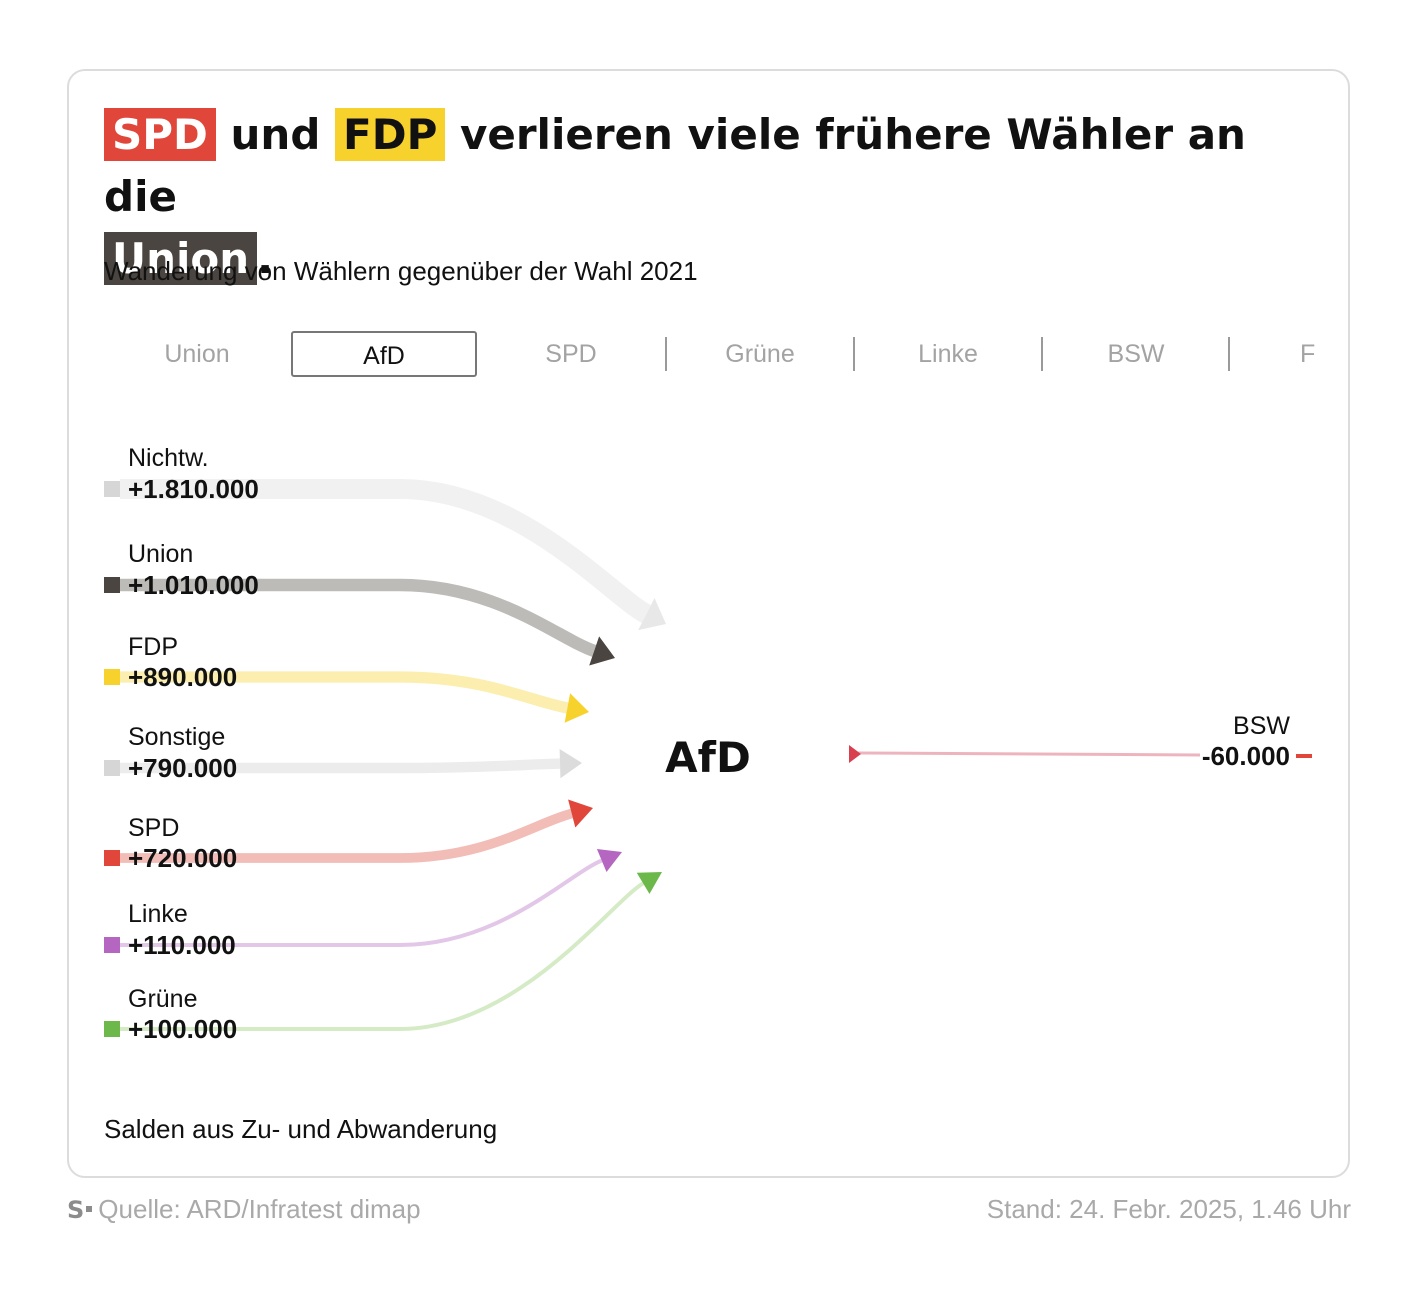 The image size is (1420, 1295). Describe the element at coordinates (160, 554) in the screenshot. I see `flow-source-name-union: Union` at that location.